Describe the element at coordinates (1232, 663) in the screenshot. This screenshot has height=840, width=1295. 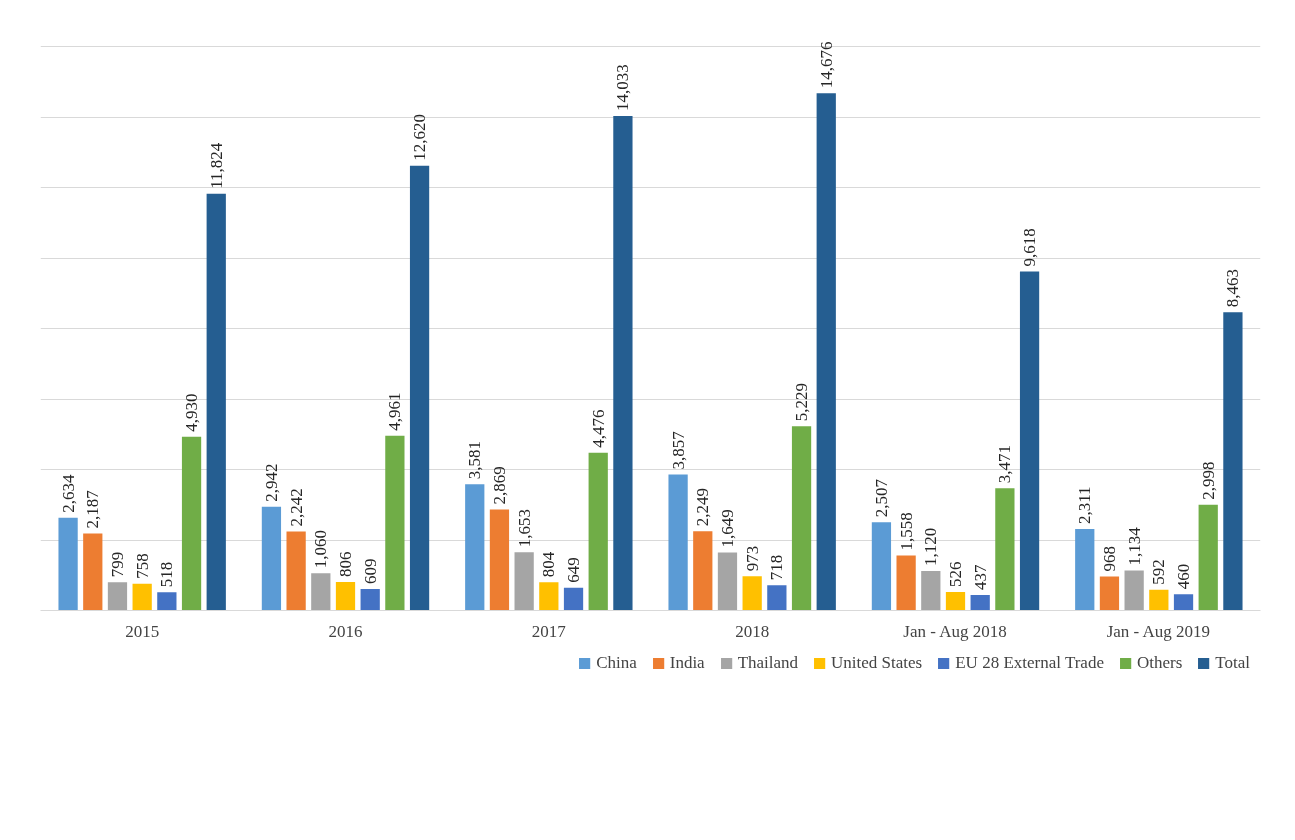
I see `legend-label: Total` at that location.